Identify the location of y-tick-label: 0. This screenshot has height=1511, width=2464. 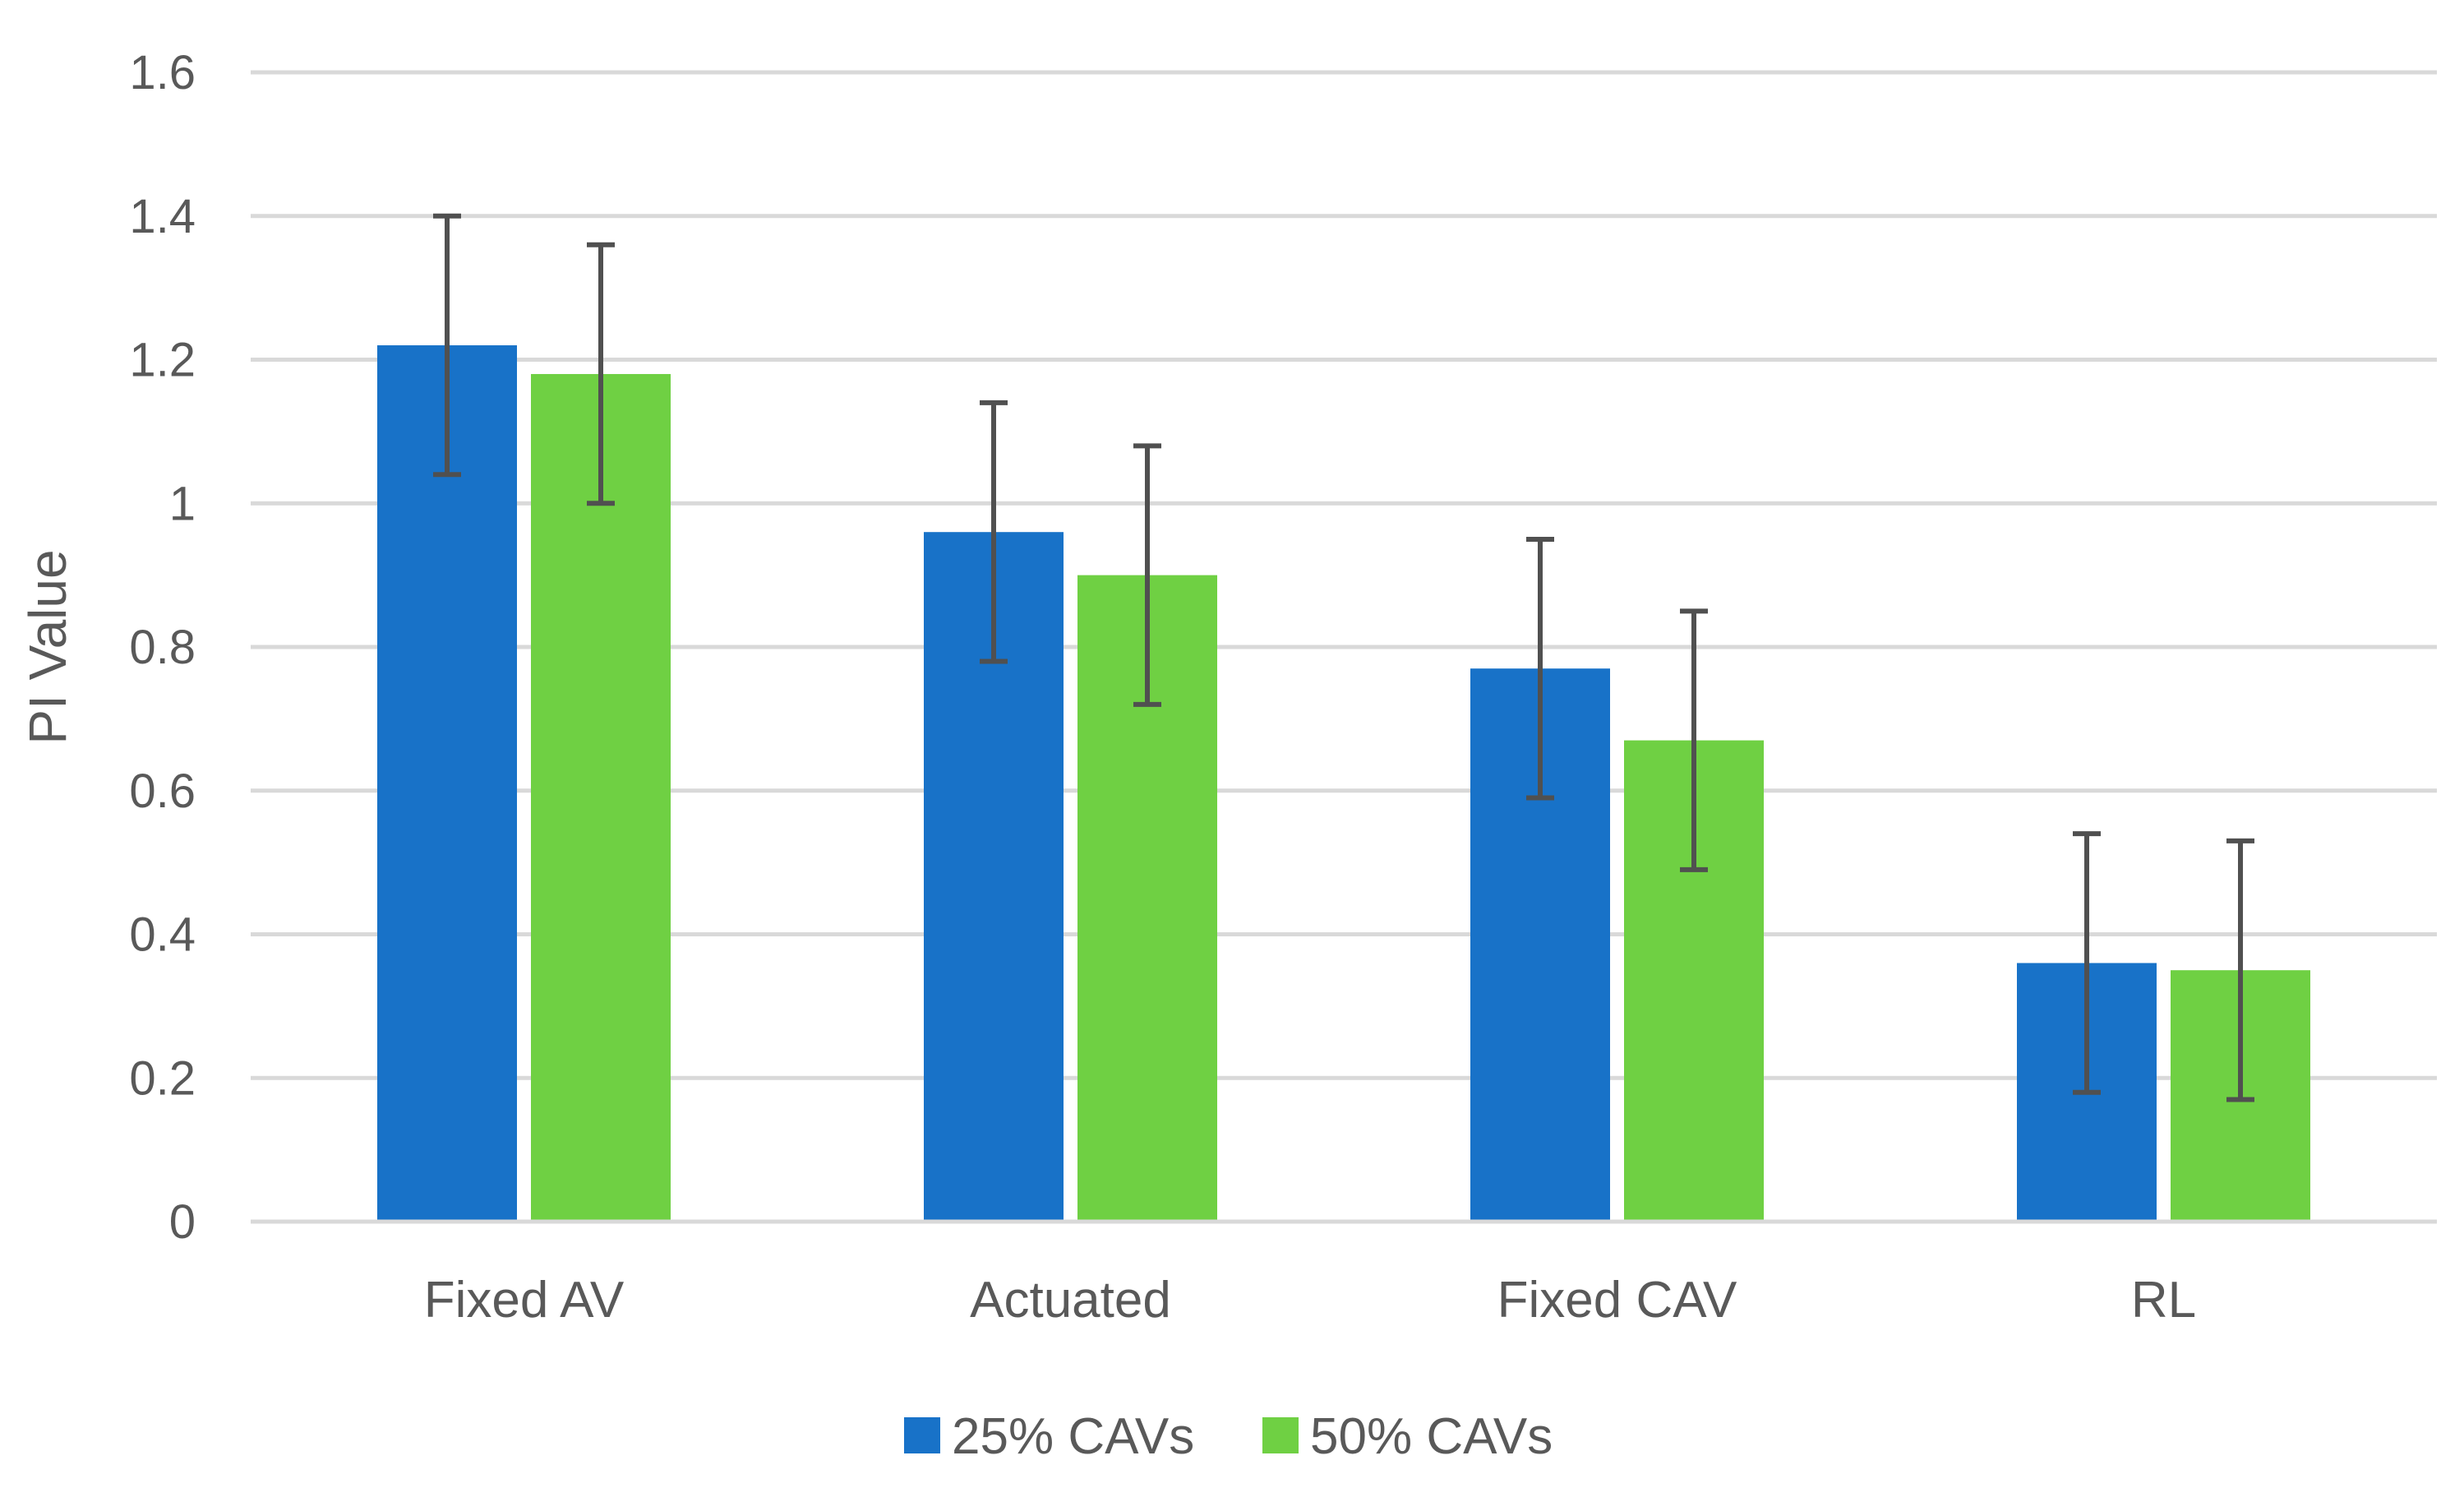
(182, 1222).